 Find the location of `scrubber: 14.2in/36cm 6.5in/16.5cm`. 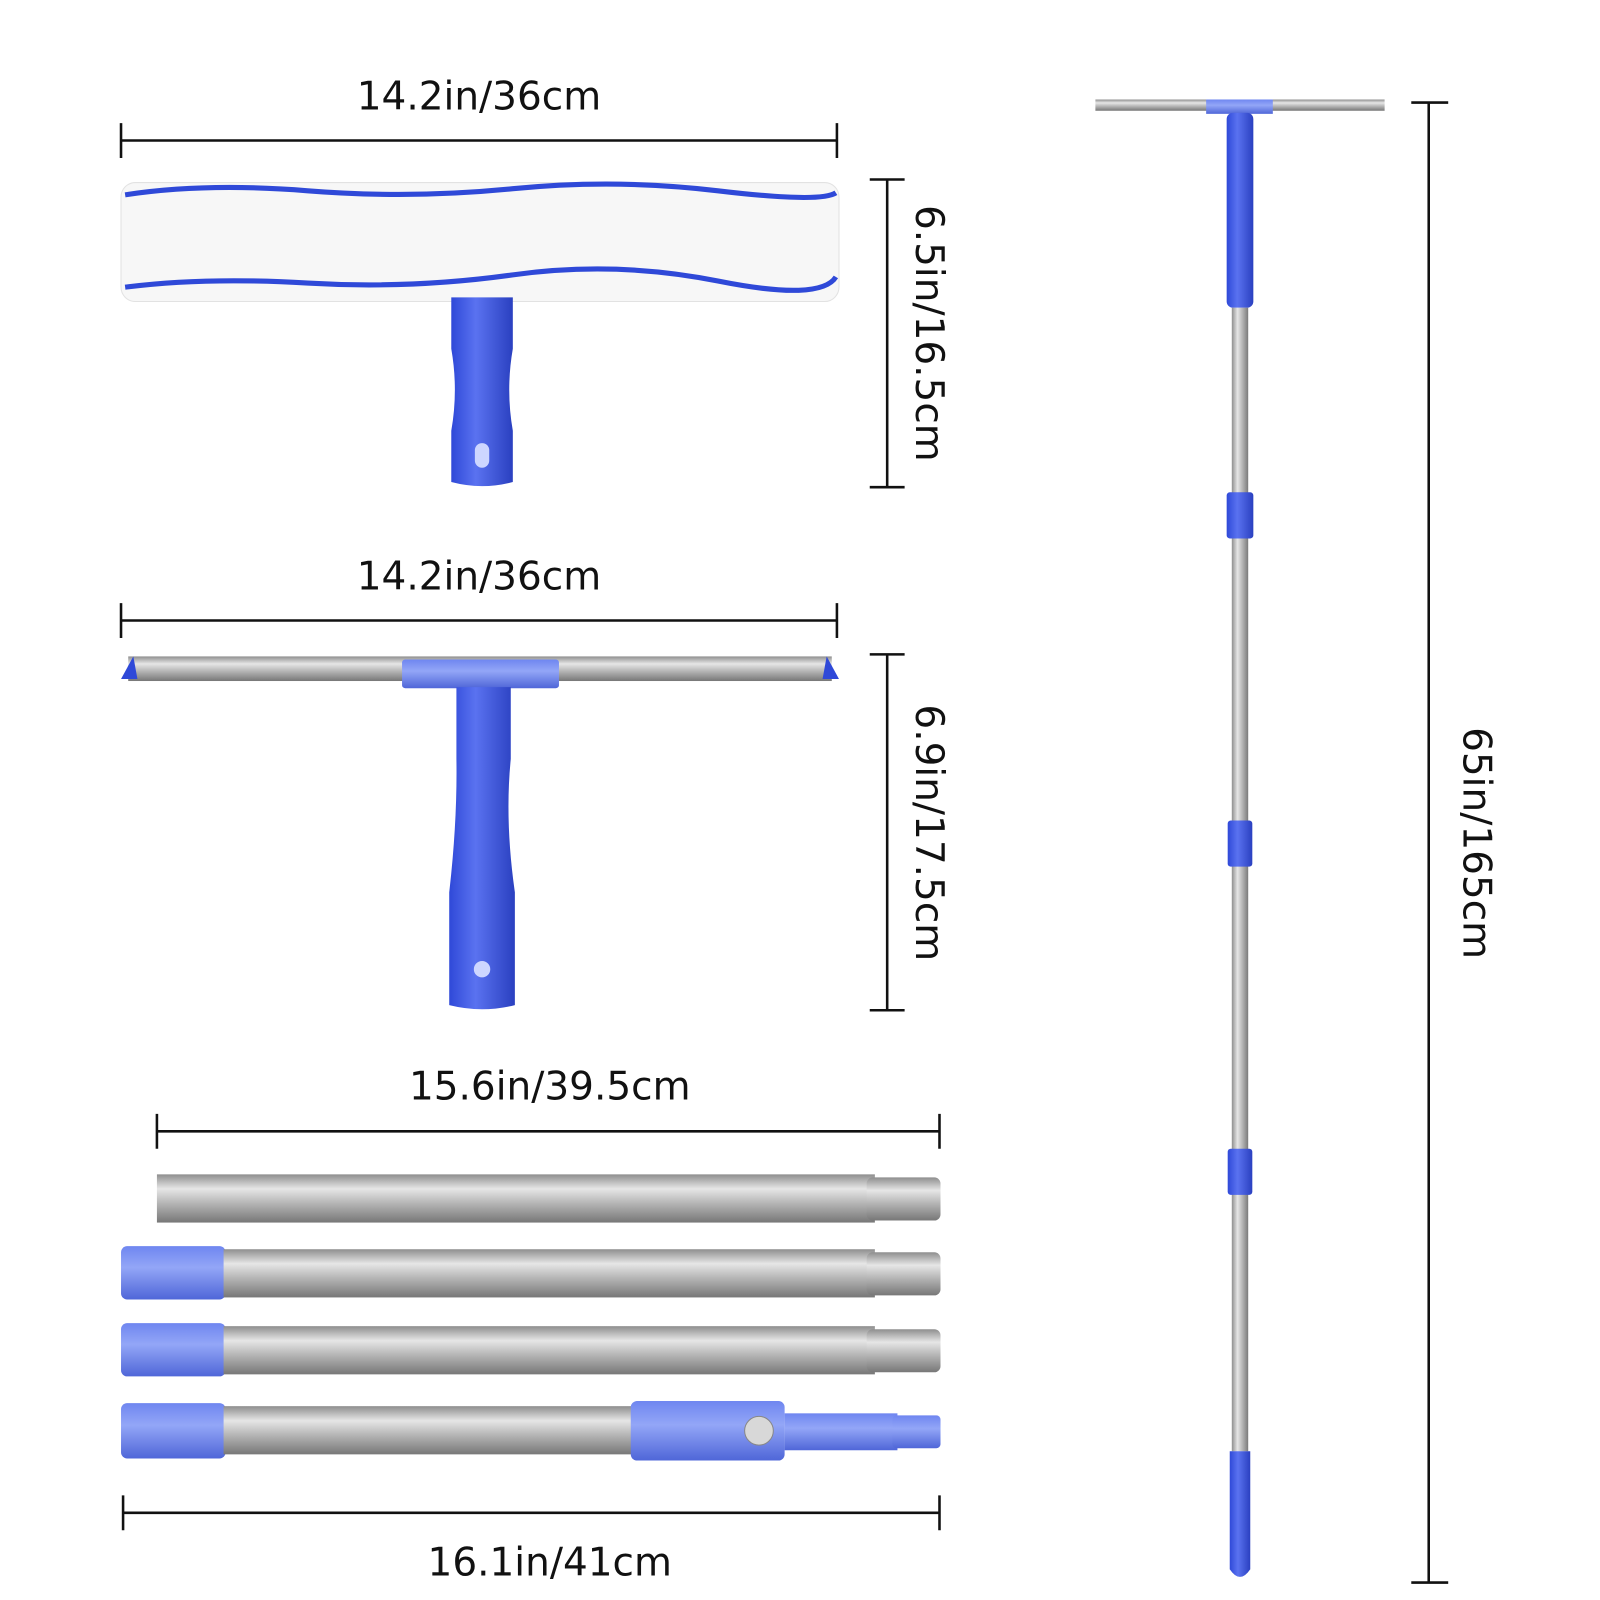

scrubber: 14.2in/36cm 6.5in/16.5cm is located at coordinates (535, 282).